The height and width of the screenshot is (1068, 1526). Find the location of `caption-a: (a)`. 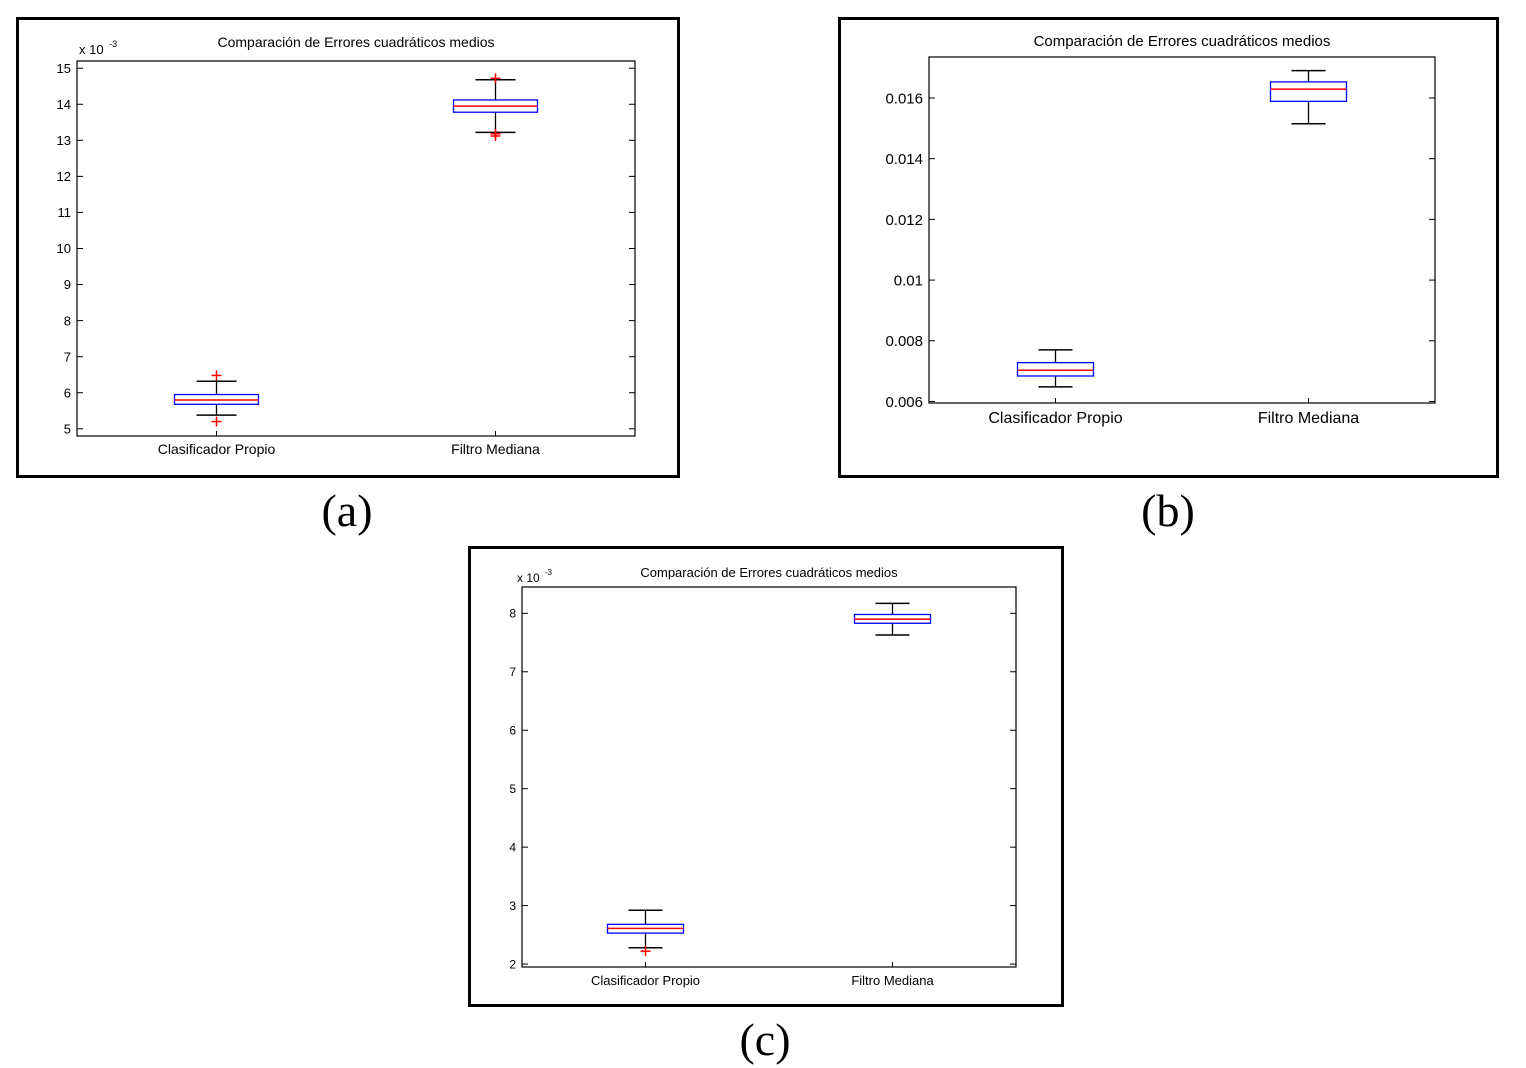

caption-a: (a) is located at coordinates (347, 510).